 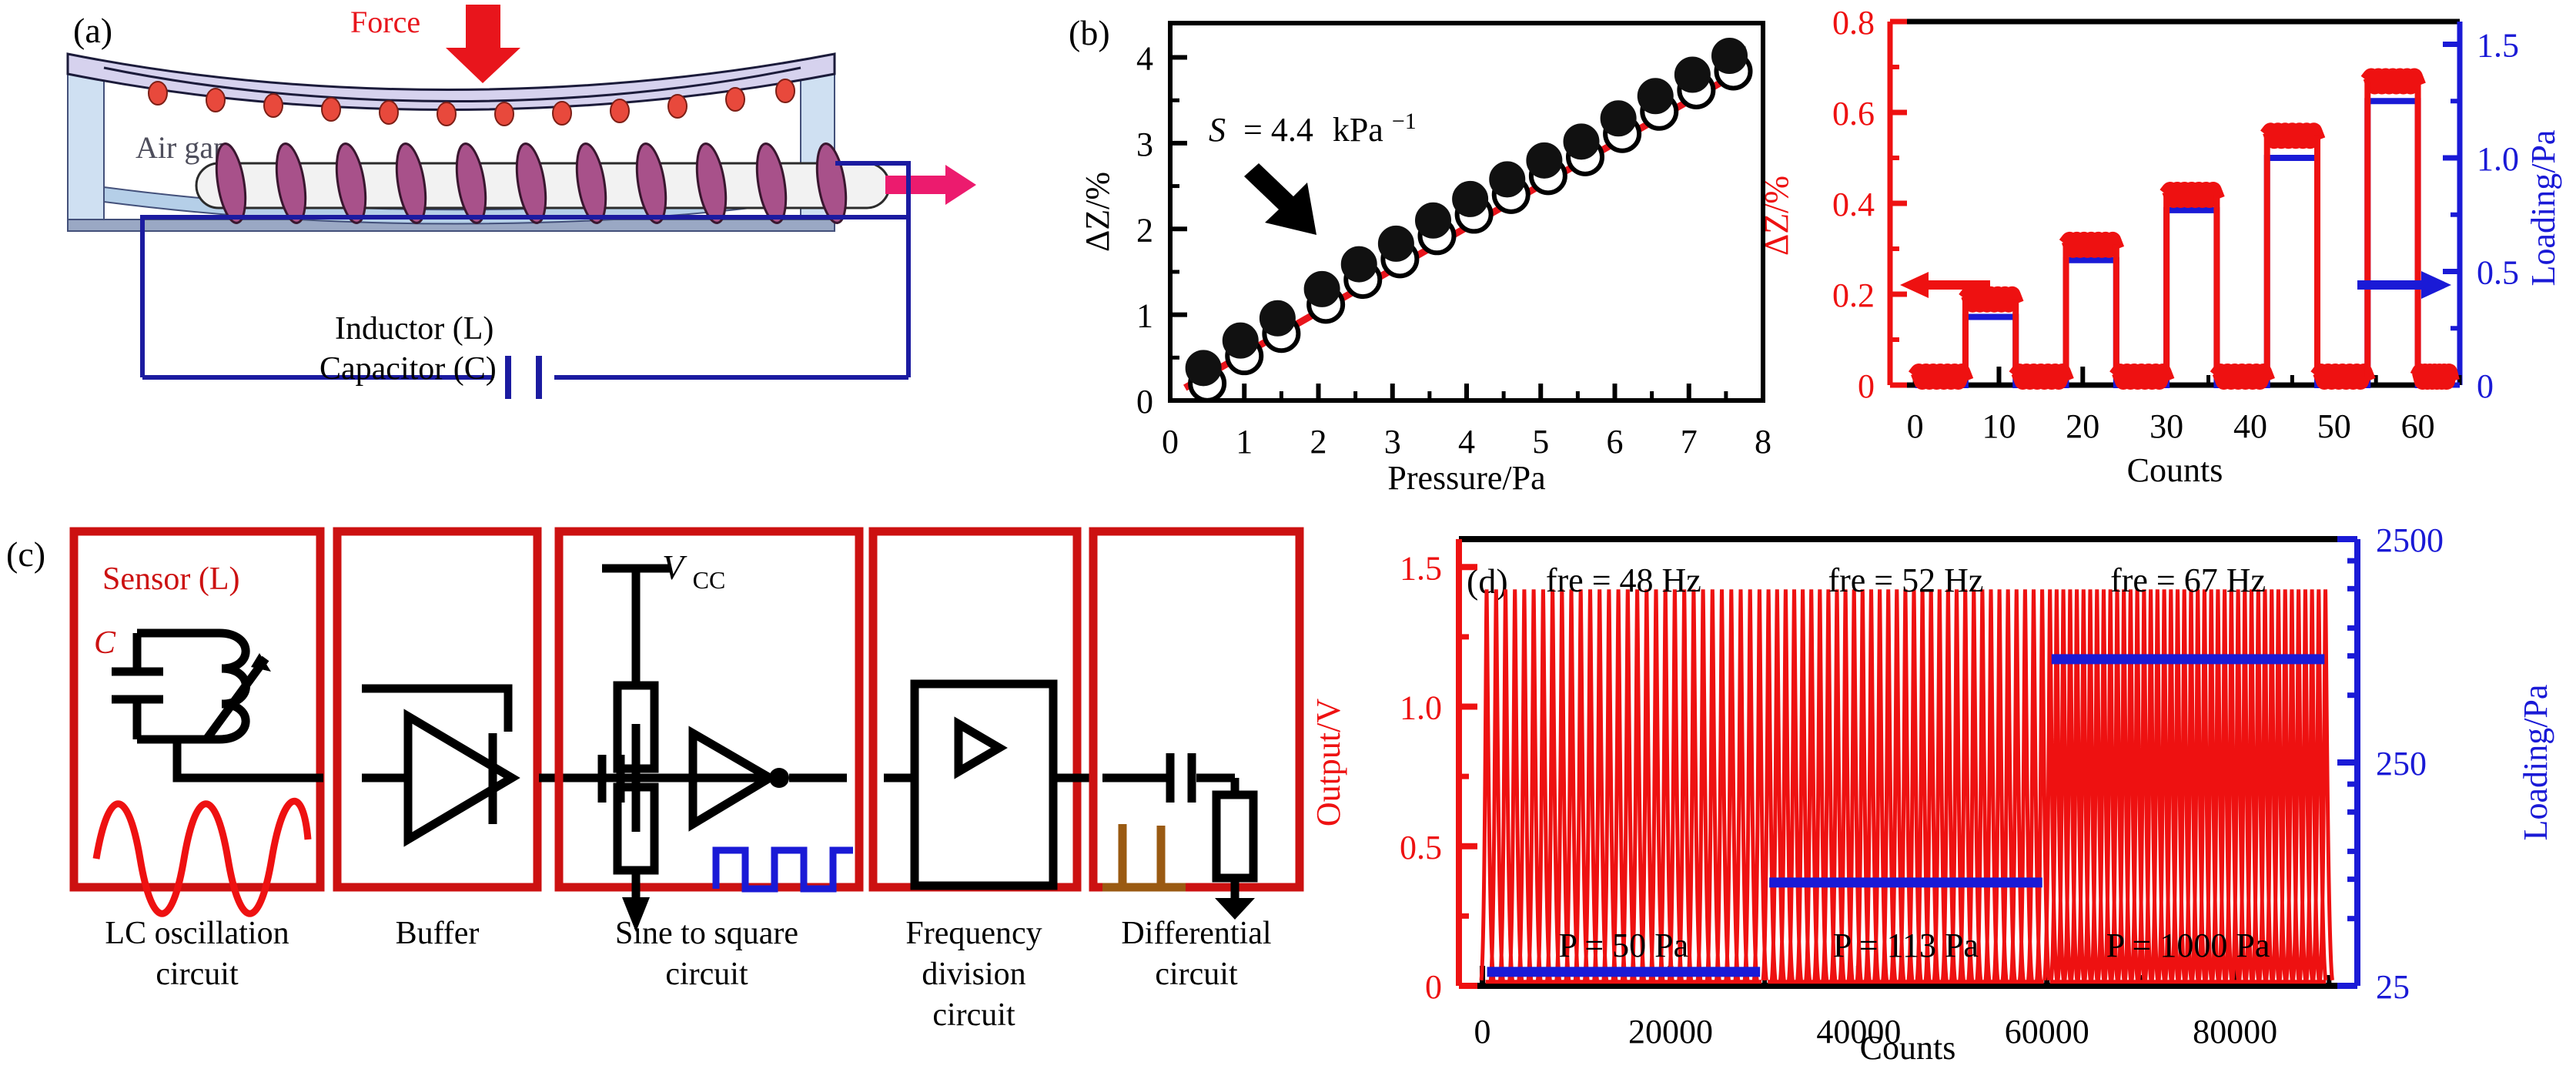 I want to click on svg-text: V CC, so click(x=694, y=571).